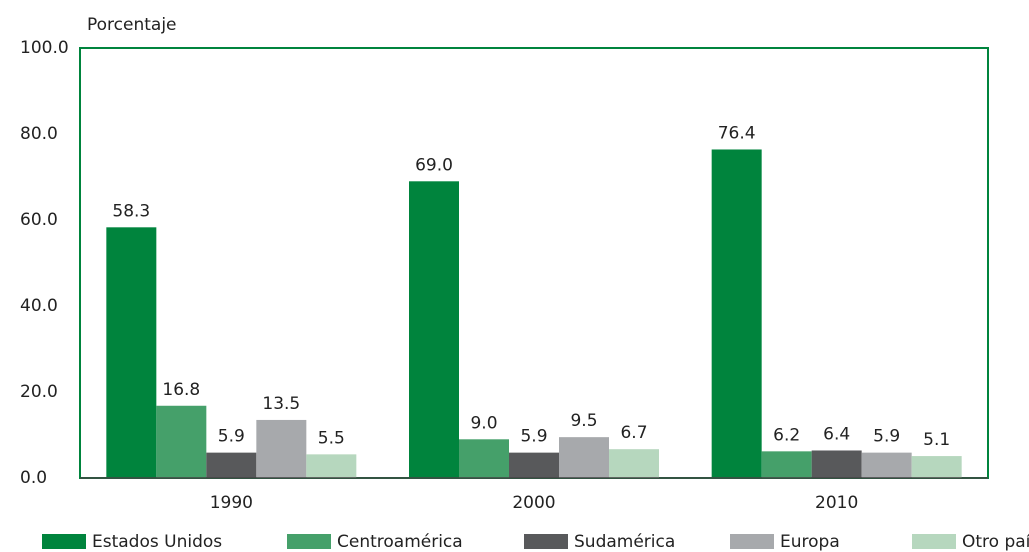 The image size is (1029, 552). I want to click on data-label: 5.5, so click(331, 438).